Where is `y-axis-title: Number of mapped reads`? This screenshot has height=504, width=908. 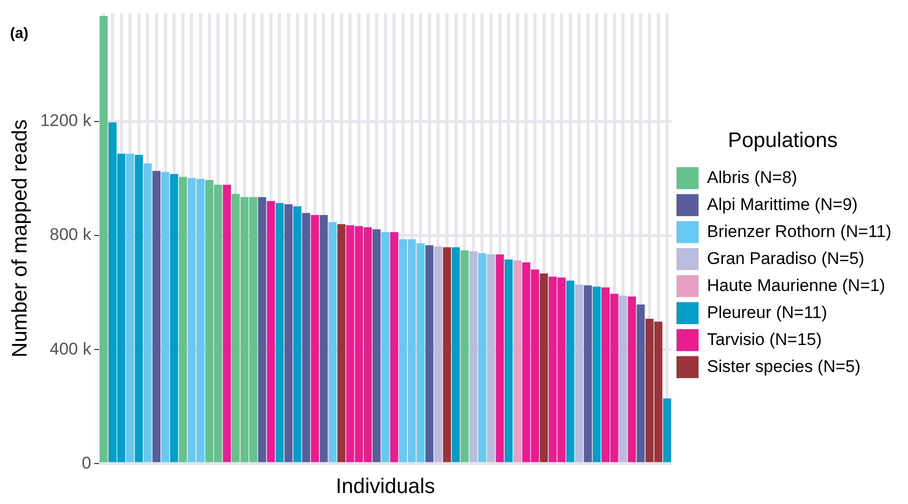
y-axis-title: Number of mapped reads is located at coordinates (20, 238).